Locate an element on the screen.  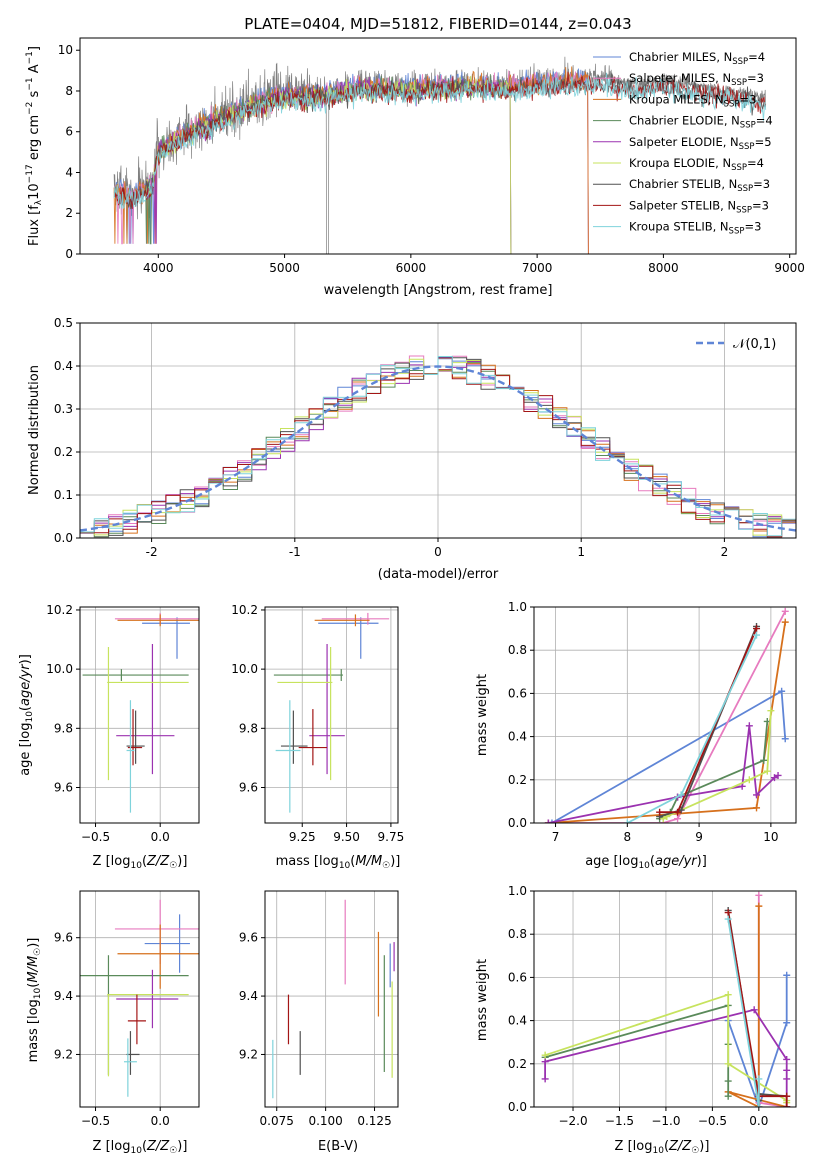
residuals-xtick-label: -2 is located at coordinates (152, 552).